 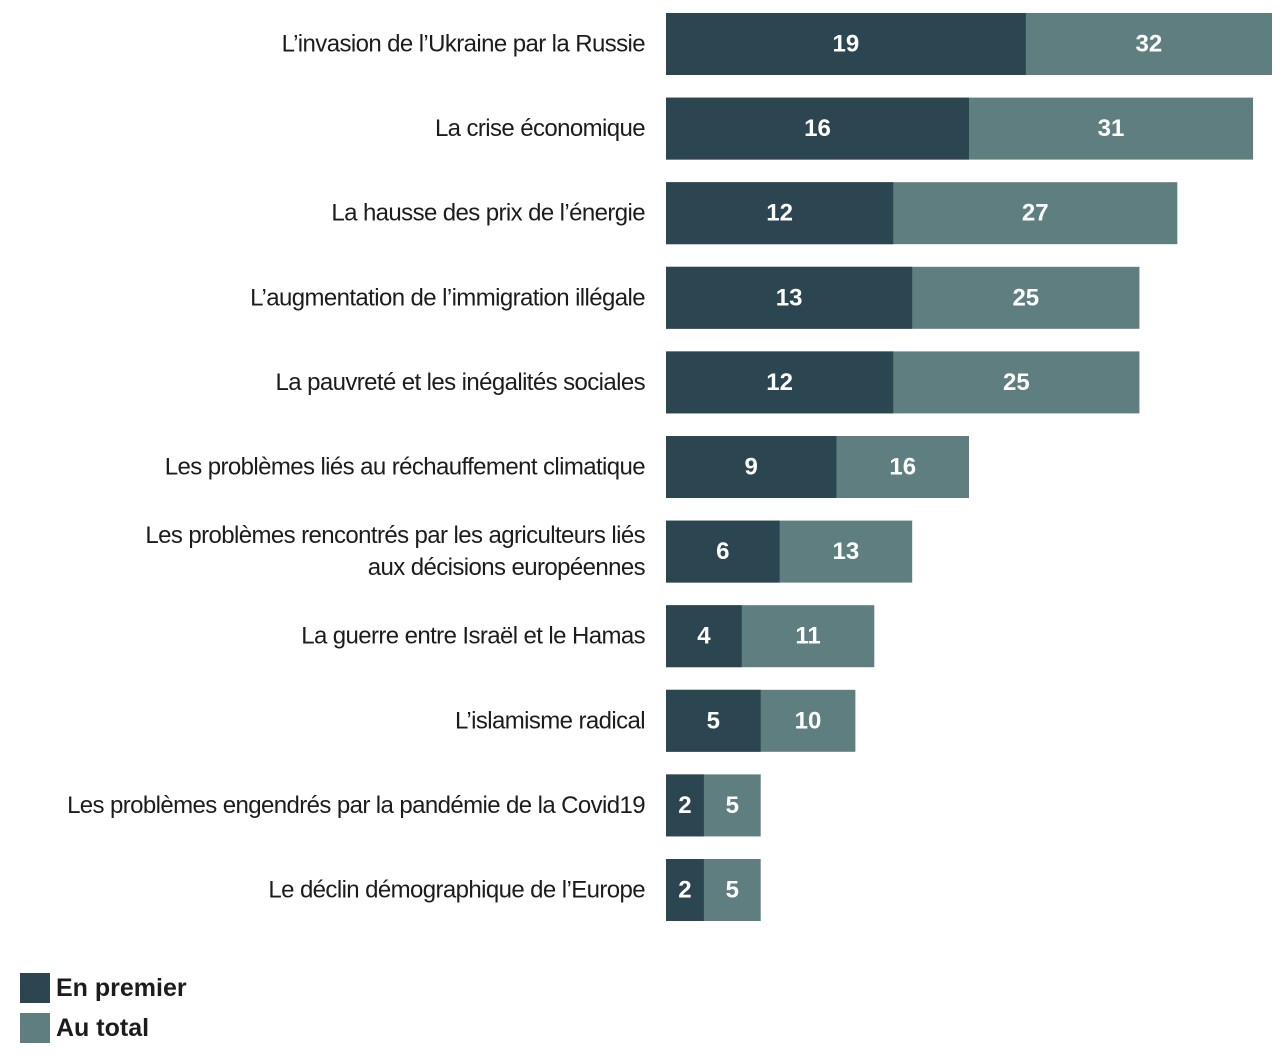 I want to click on value-label-total: 32, so click(x=1149, y=44).